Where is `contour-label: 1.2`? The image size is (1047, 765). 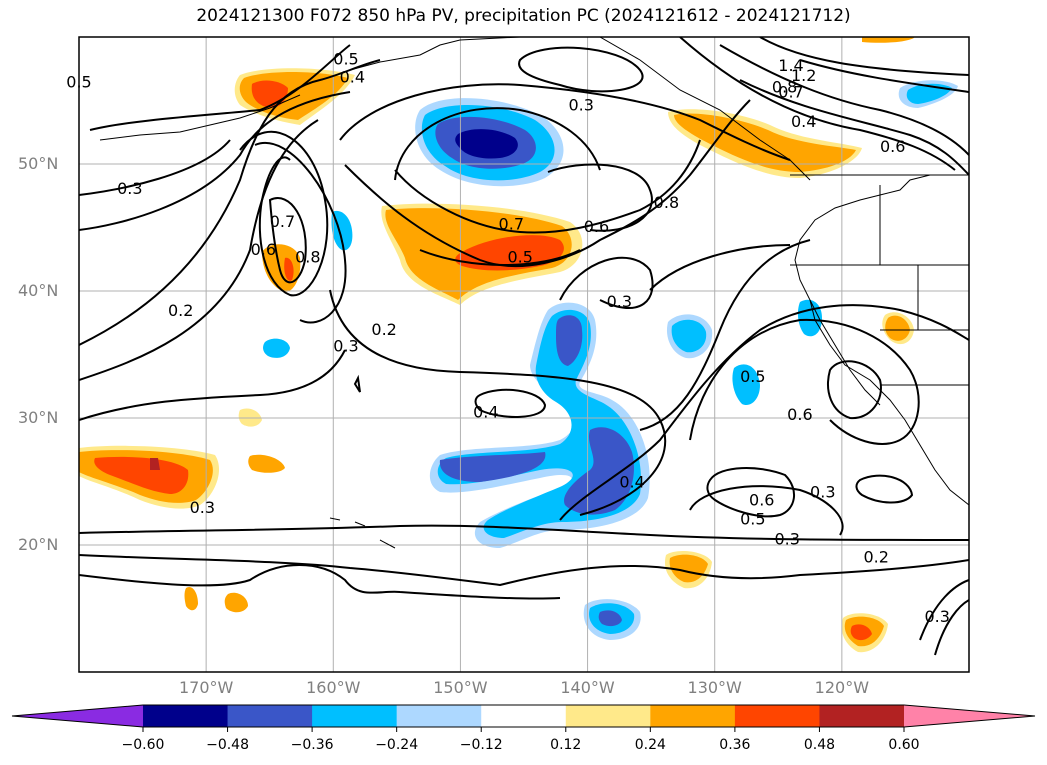
contour-label: 1.2 is located at coordinates (803, 75).